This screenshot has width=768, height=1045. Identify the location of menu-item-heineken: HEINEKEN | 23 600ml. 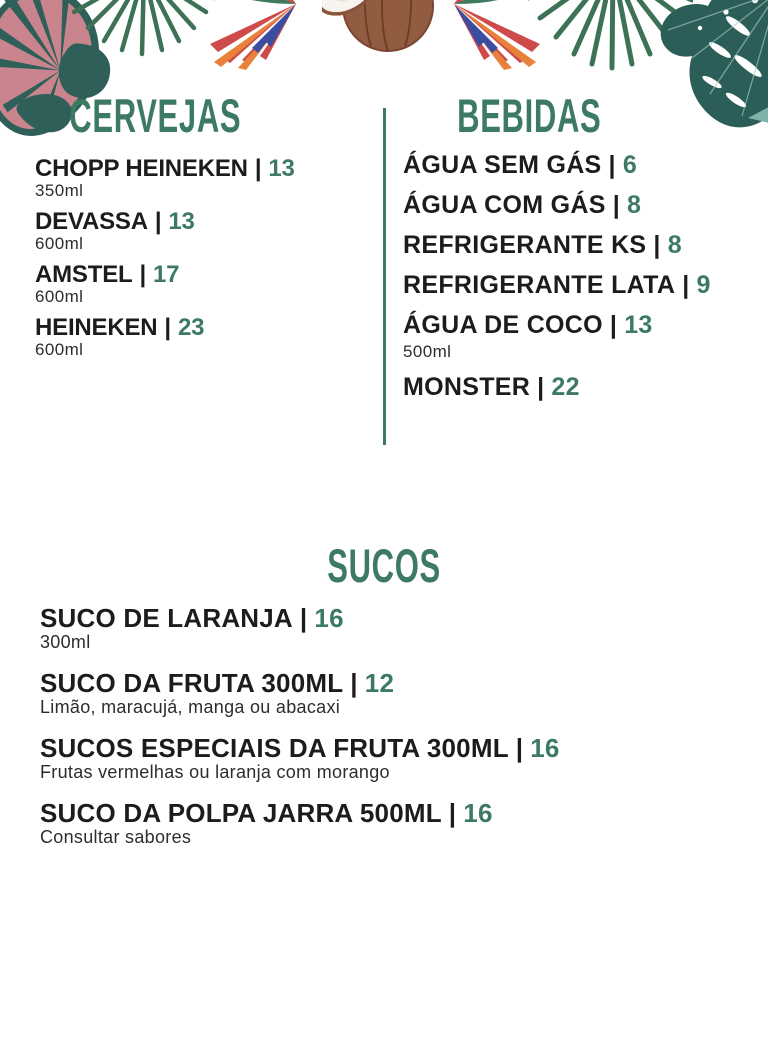
(172, 337).